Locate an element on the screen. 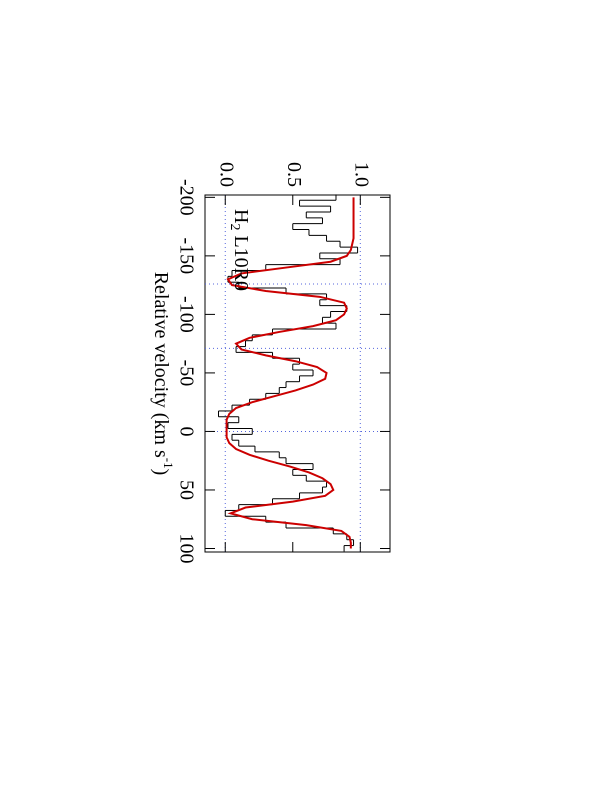  x-tick-label: 100 is located at coordinates (186, 548).